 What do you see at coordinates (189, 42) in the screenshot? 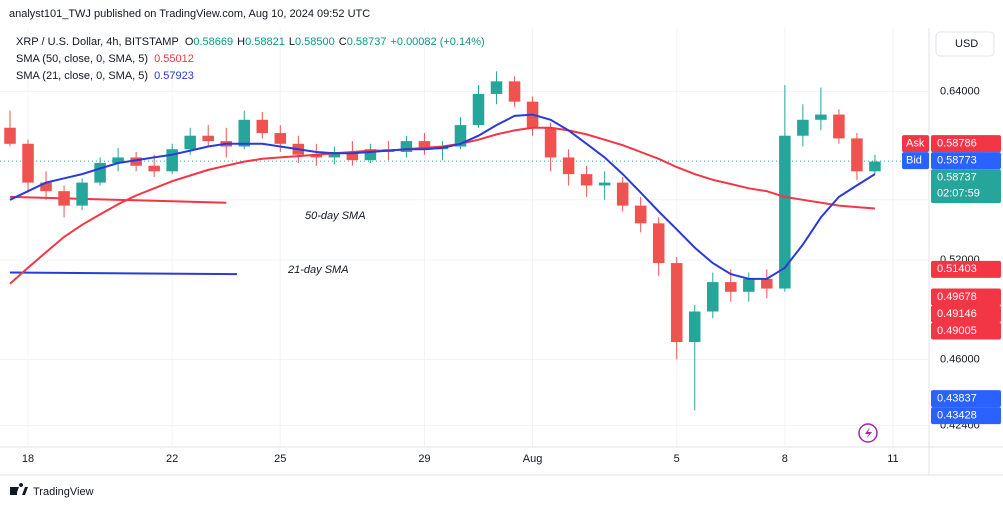
I see `o-label: O` at bounding box center [189, 42].